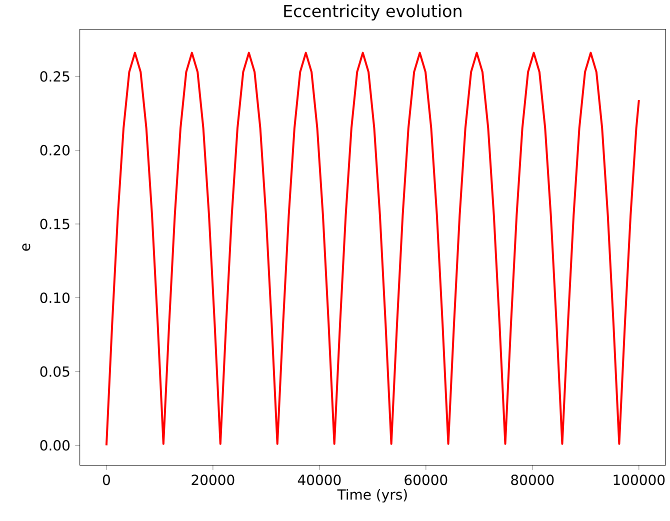  I want to click on x-tick-label: 20000, so click(213, 480).